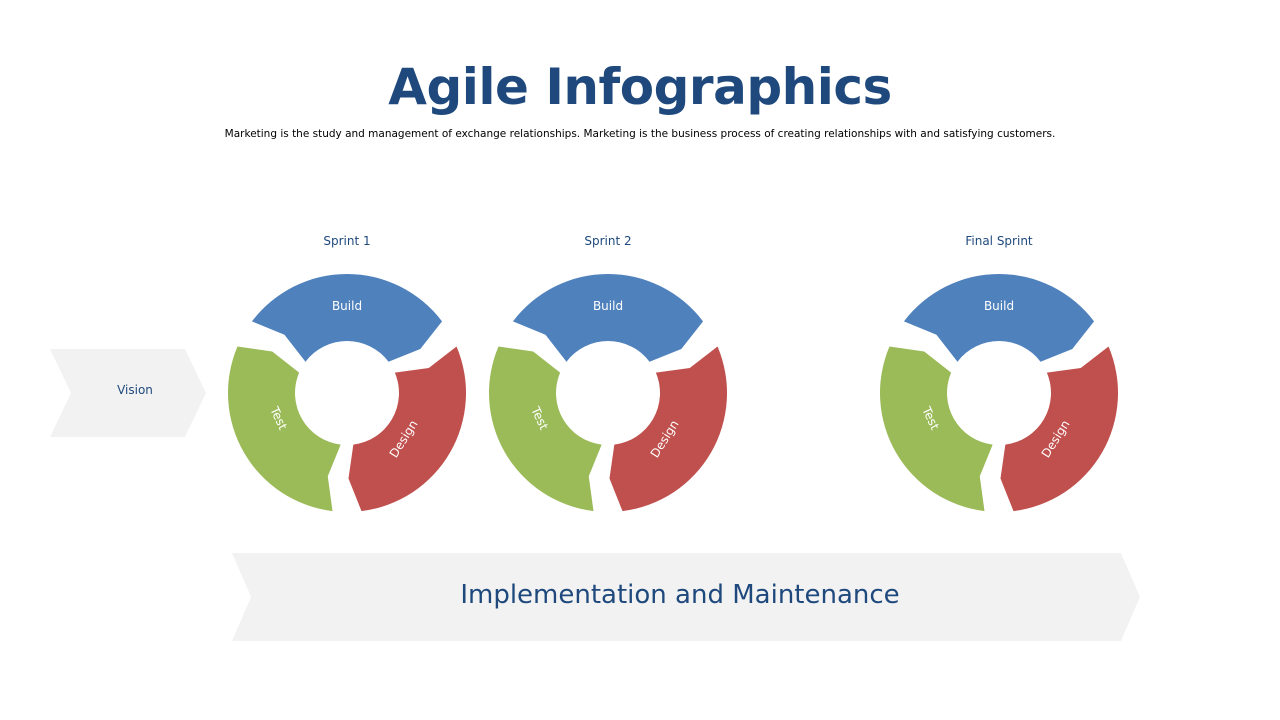 The height and width of the screenshot is (720, 1280). Describe the element at coordinates (999, 241) in the screenshot. I see `final-sprint-label: Final Sprint` at that location.